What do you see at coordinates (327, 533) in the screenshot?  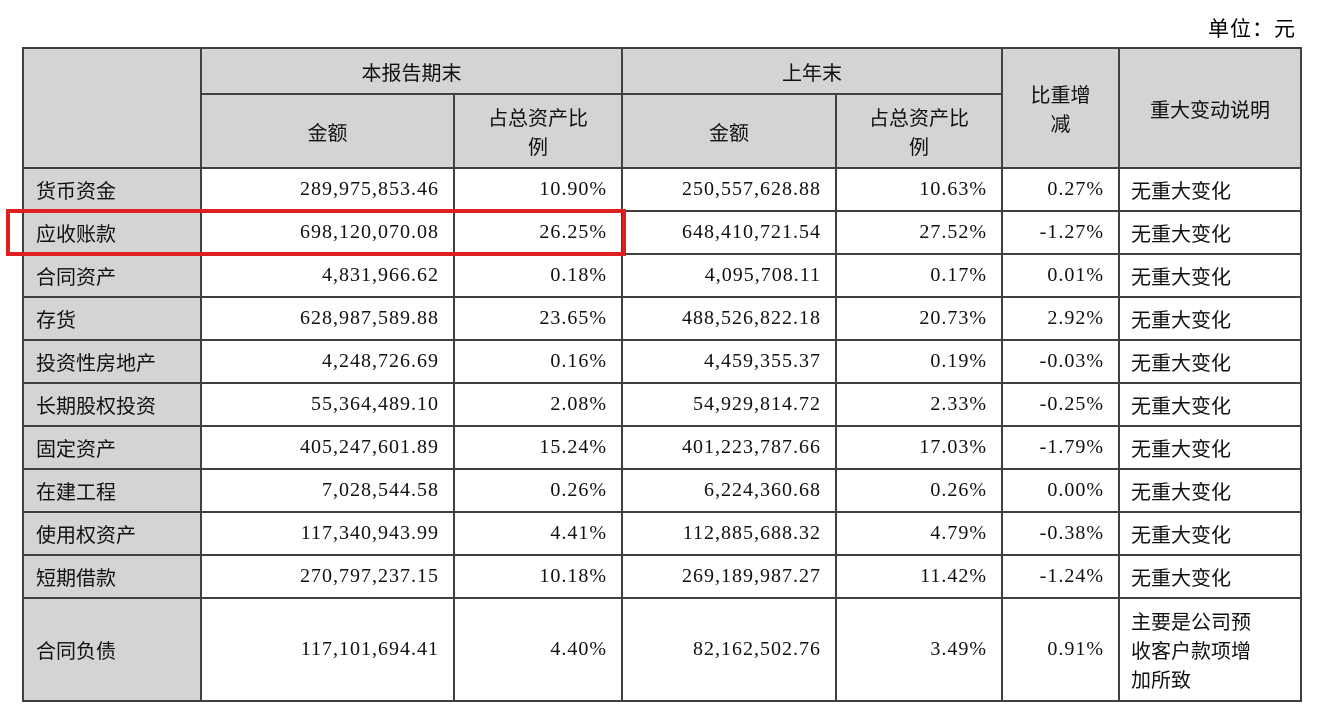 I see `current-amount-cell: 117,340,943.99` at bounding box center [327, 533].